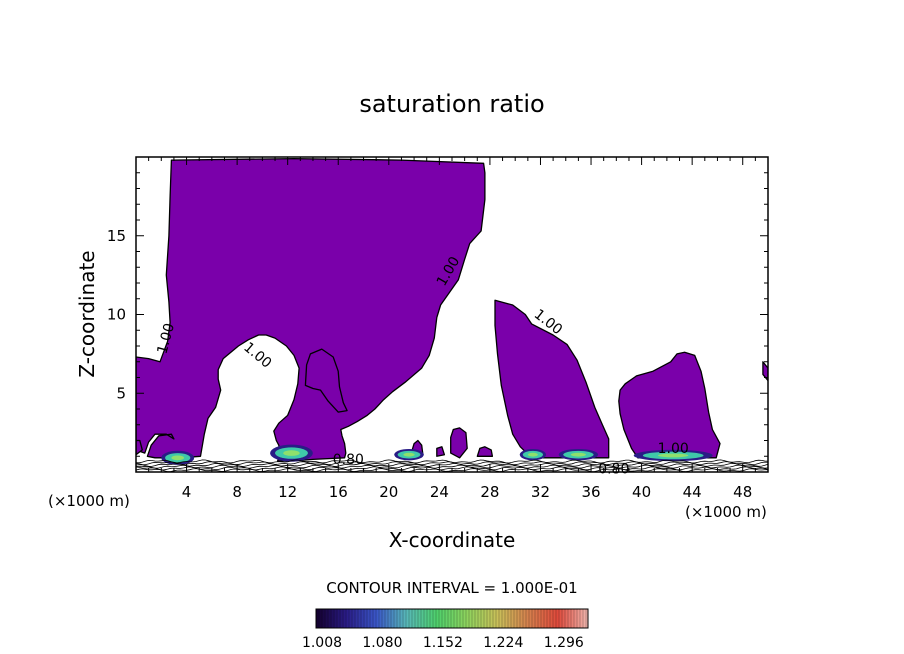 This screenshot has width=904, height=654. What do you see at coordinates (187, 492) in the screenshot?
I see `x-tick-label: 4` at bounding box center [187, 492].